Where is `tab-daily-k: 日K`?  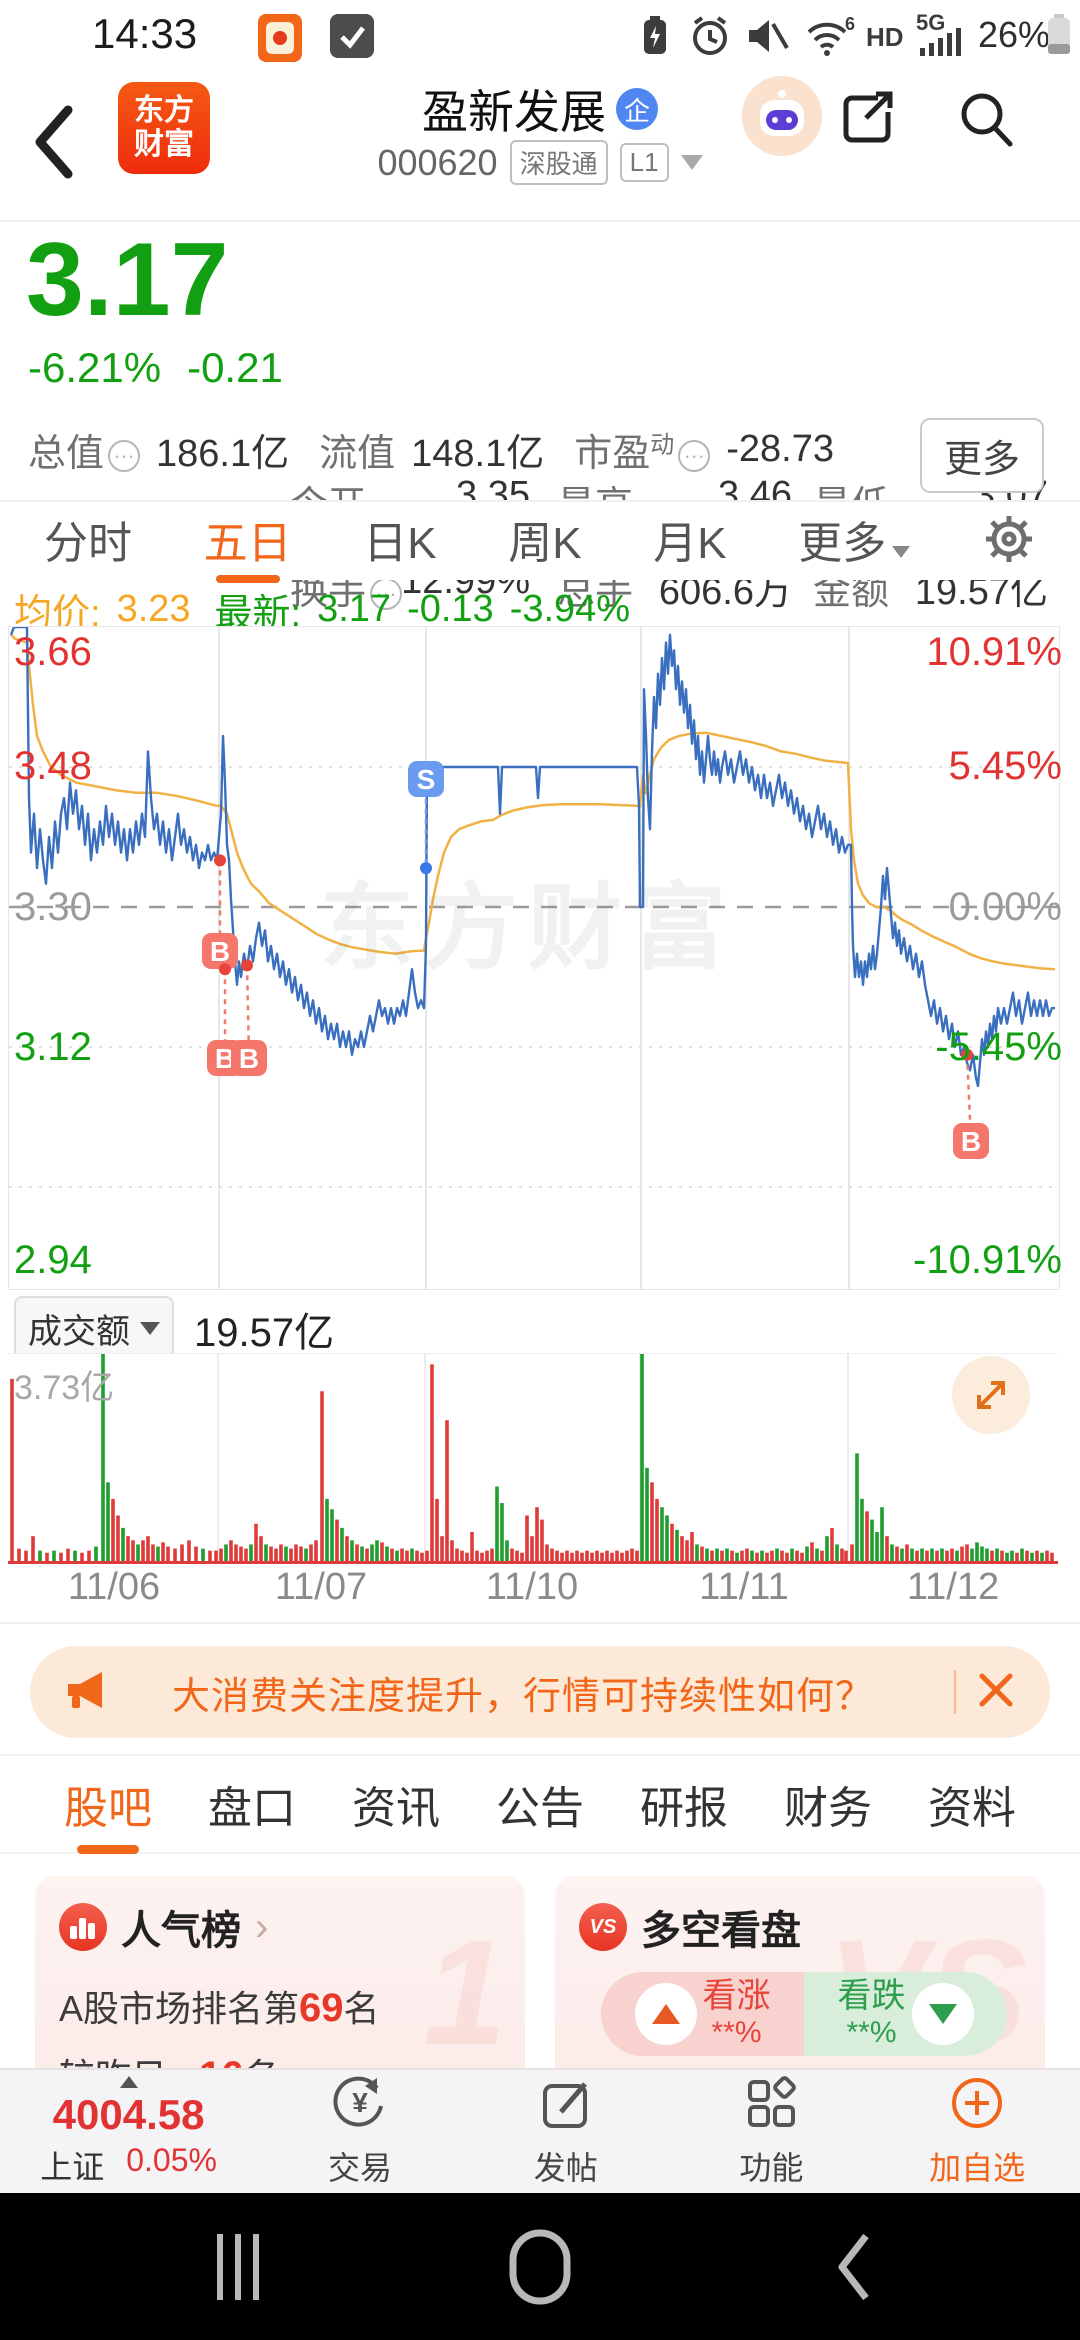 tab-daily-k: 日K is located at coordinates (400, 543).